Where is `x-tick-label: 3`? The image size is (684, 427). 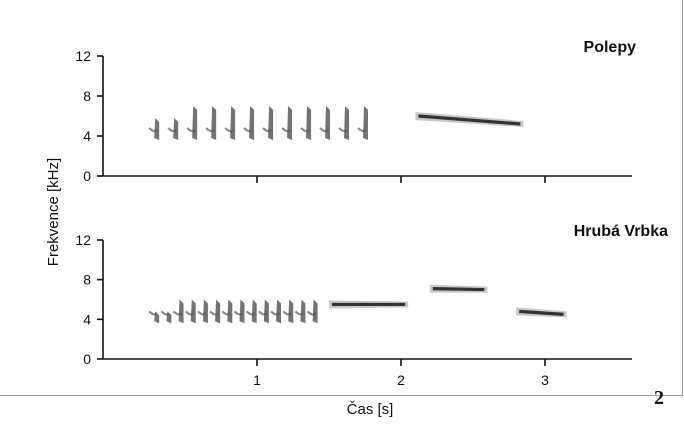
x-tick-label: 3 is located at coordinates (545, 380).